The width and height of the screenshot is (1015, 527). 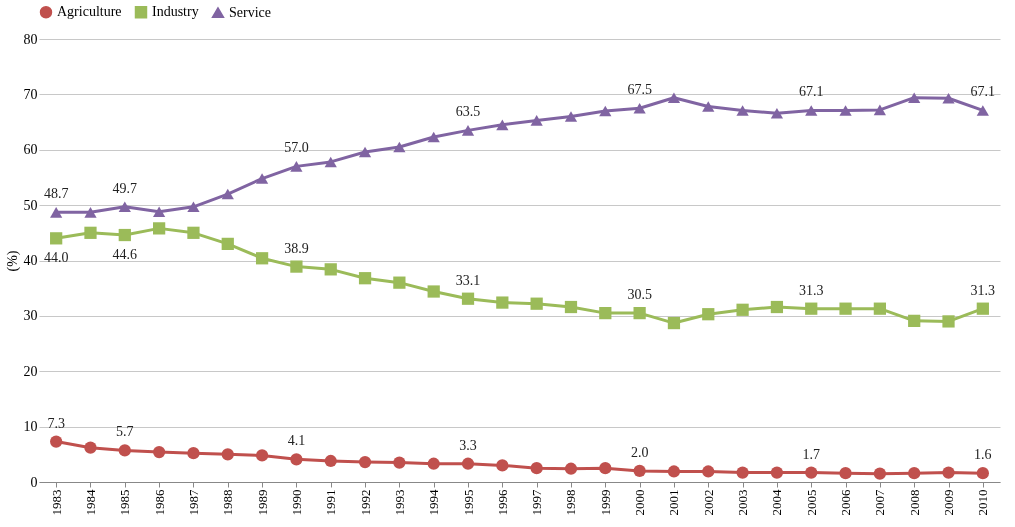 I want to click on data-label: 3.3, so click(x=468, y=445).